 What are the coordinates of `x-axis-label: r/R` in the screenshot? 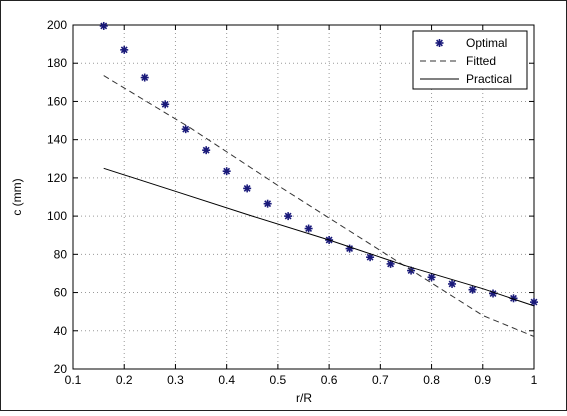 It's located at (304, 398).